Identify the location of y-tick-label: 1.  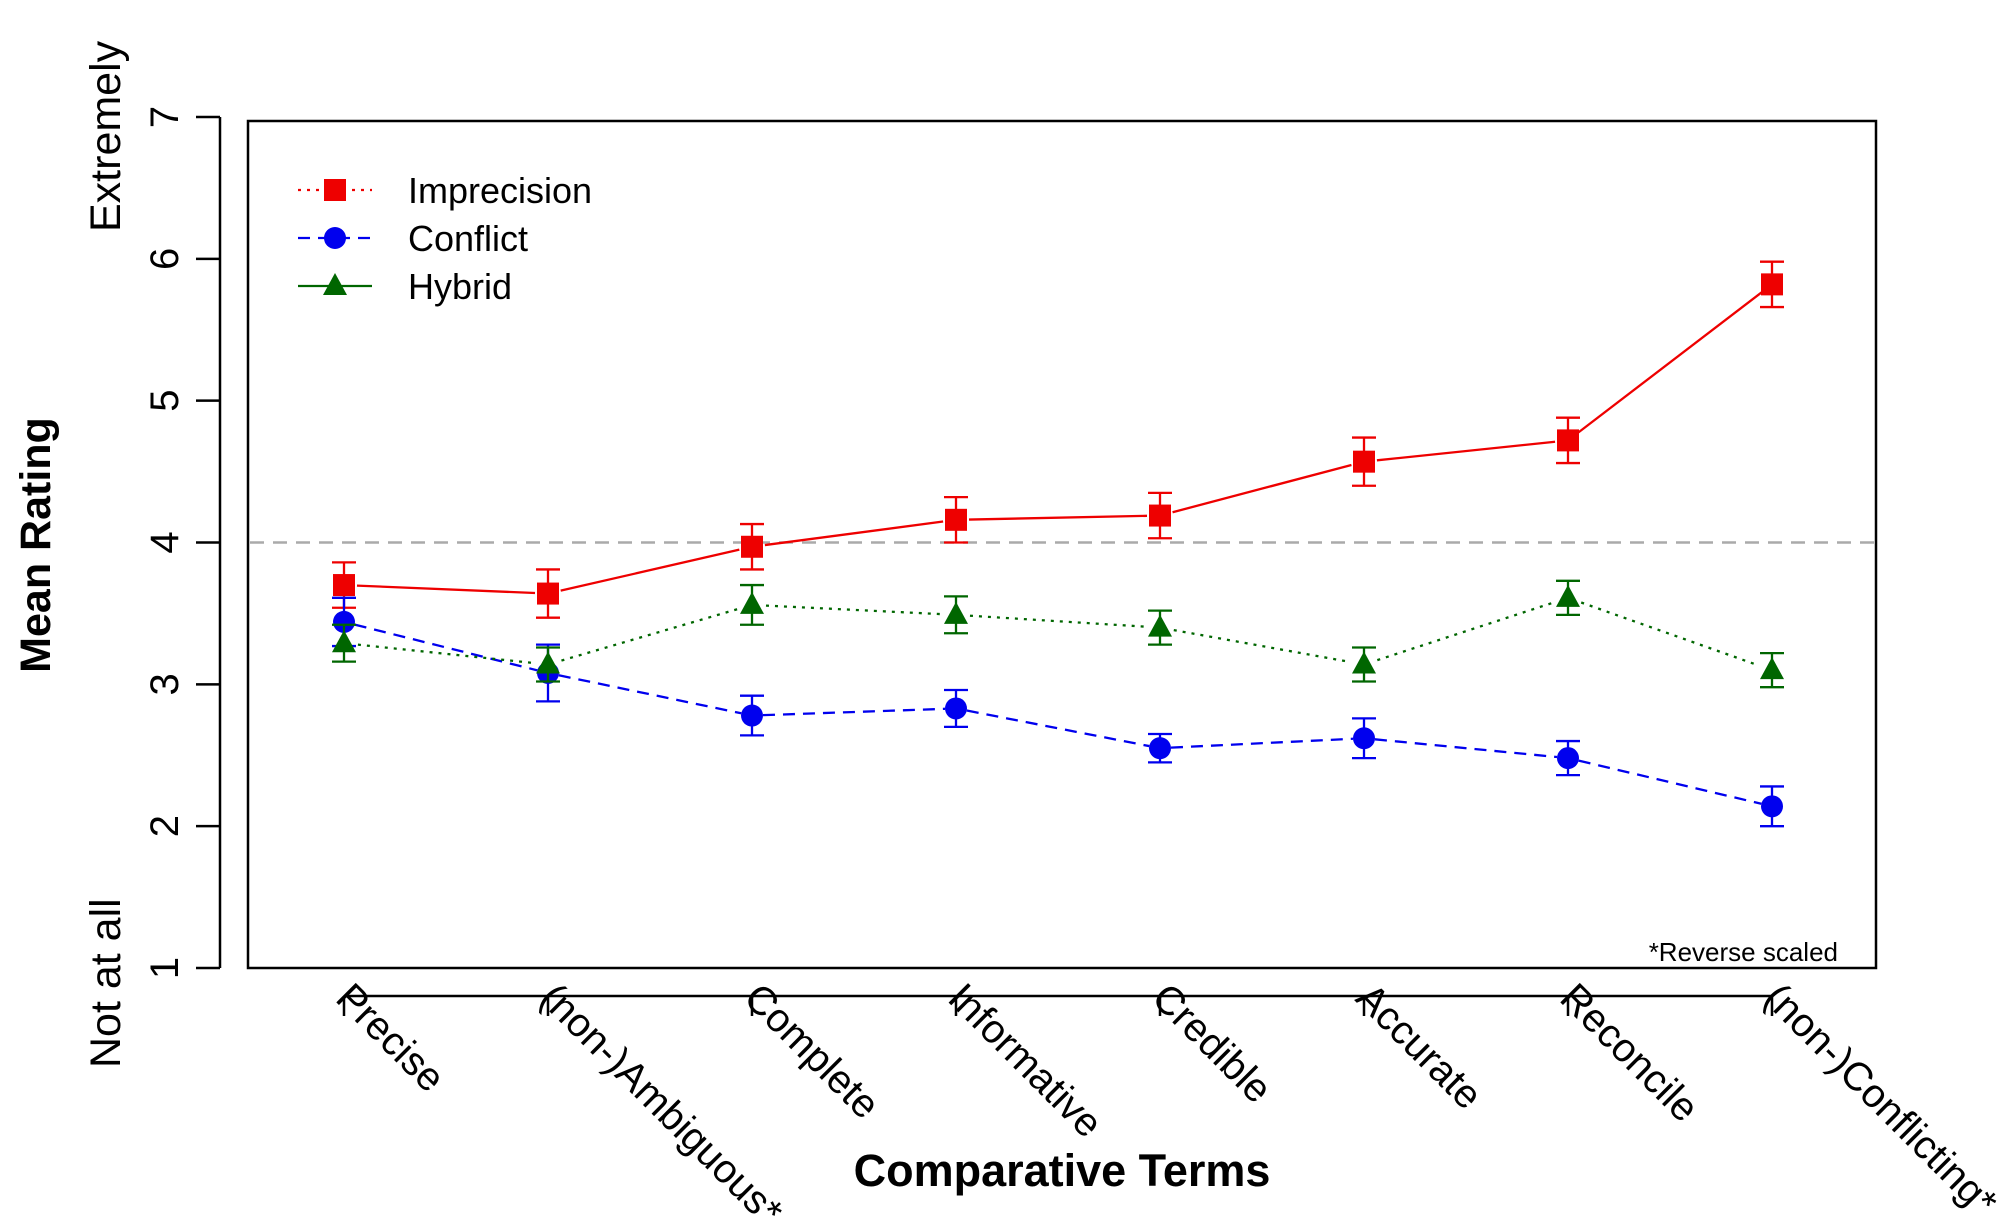
(165, 968).